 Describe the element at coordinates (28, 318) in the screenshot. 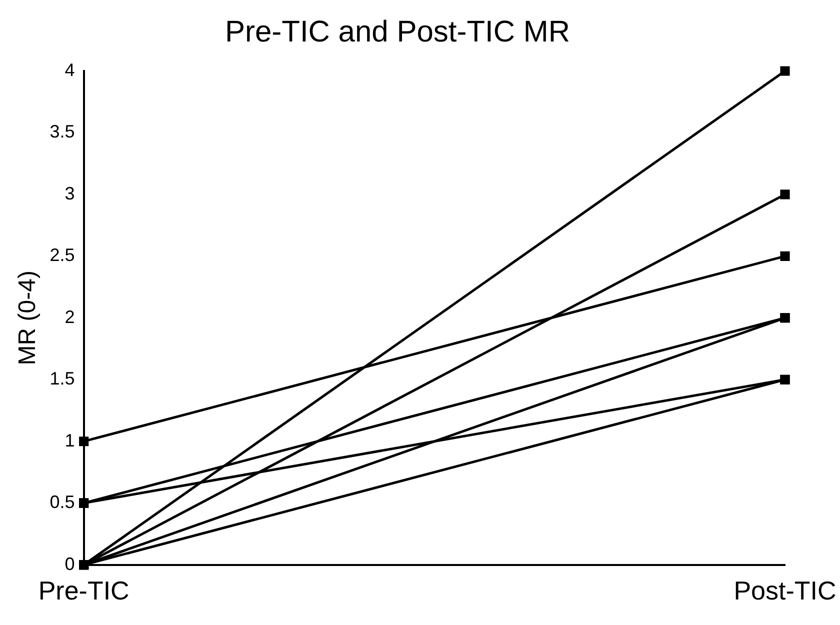

I see `y-axis-title: MR (0-4)` at that location.